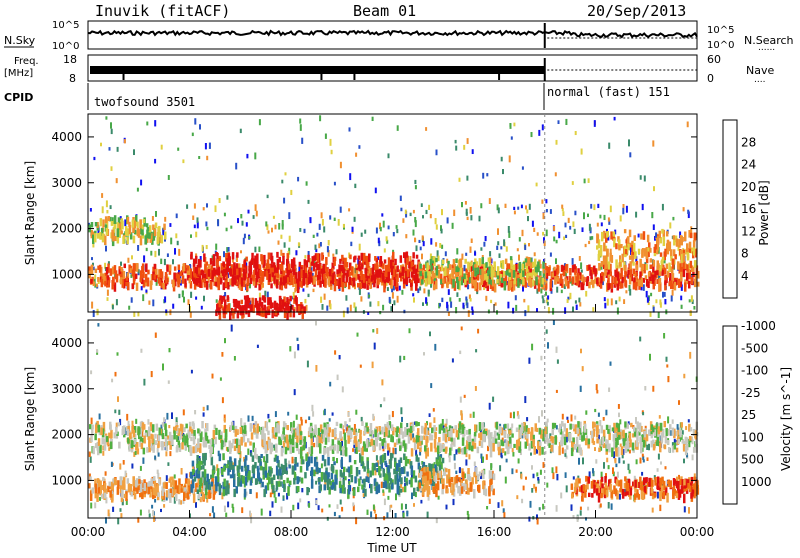 The width and height of the screenshot is (800, 558). Describe the element at coordinates (317, 70) in the screenshot. I see `freq-band-twofsound` at that location.